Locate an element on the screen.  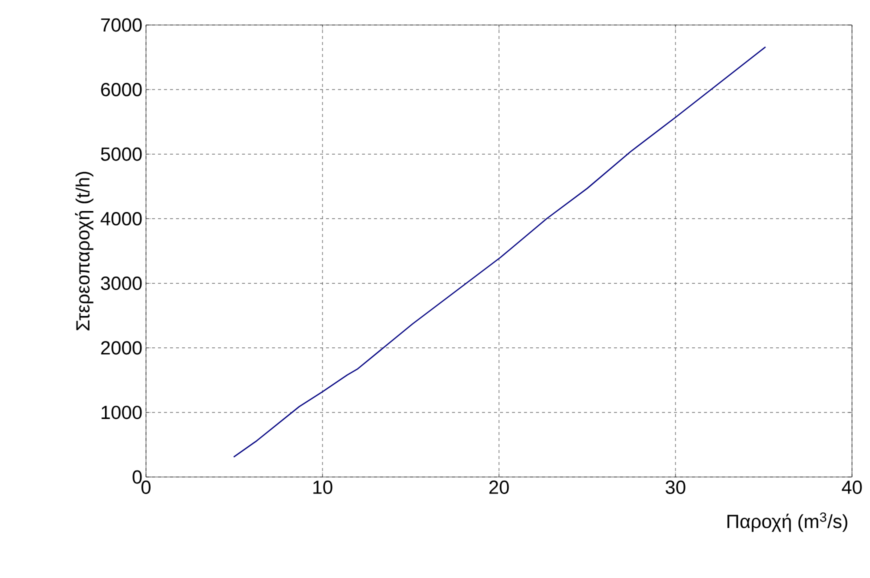
x-axis-title: Παροχή (m$^{3}$/s) is located at coordinates (787, 522).